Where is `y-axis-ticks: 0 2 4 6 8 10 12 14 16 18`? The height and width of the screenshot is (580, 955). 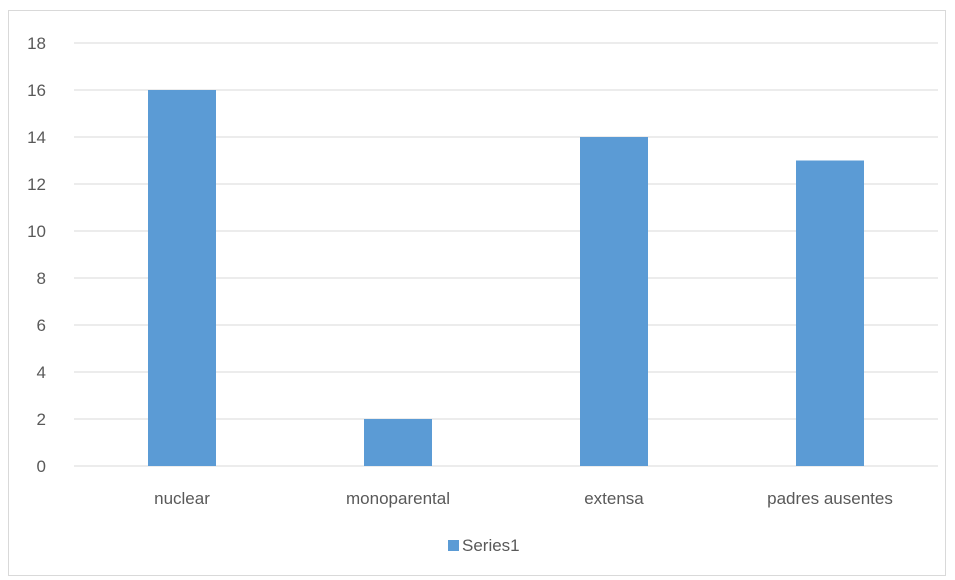 y-axis-ticks: 0 2 4 6 8 10 12 14 16 18 is located at coordinates (36, 255).